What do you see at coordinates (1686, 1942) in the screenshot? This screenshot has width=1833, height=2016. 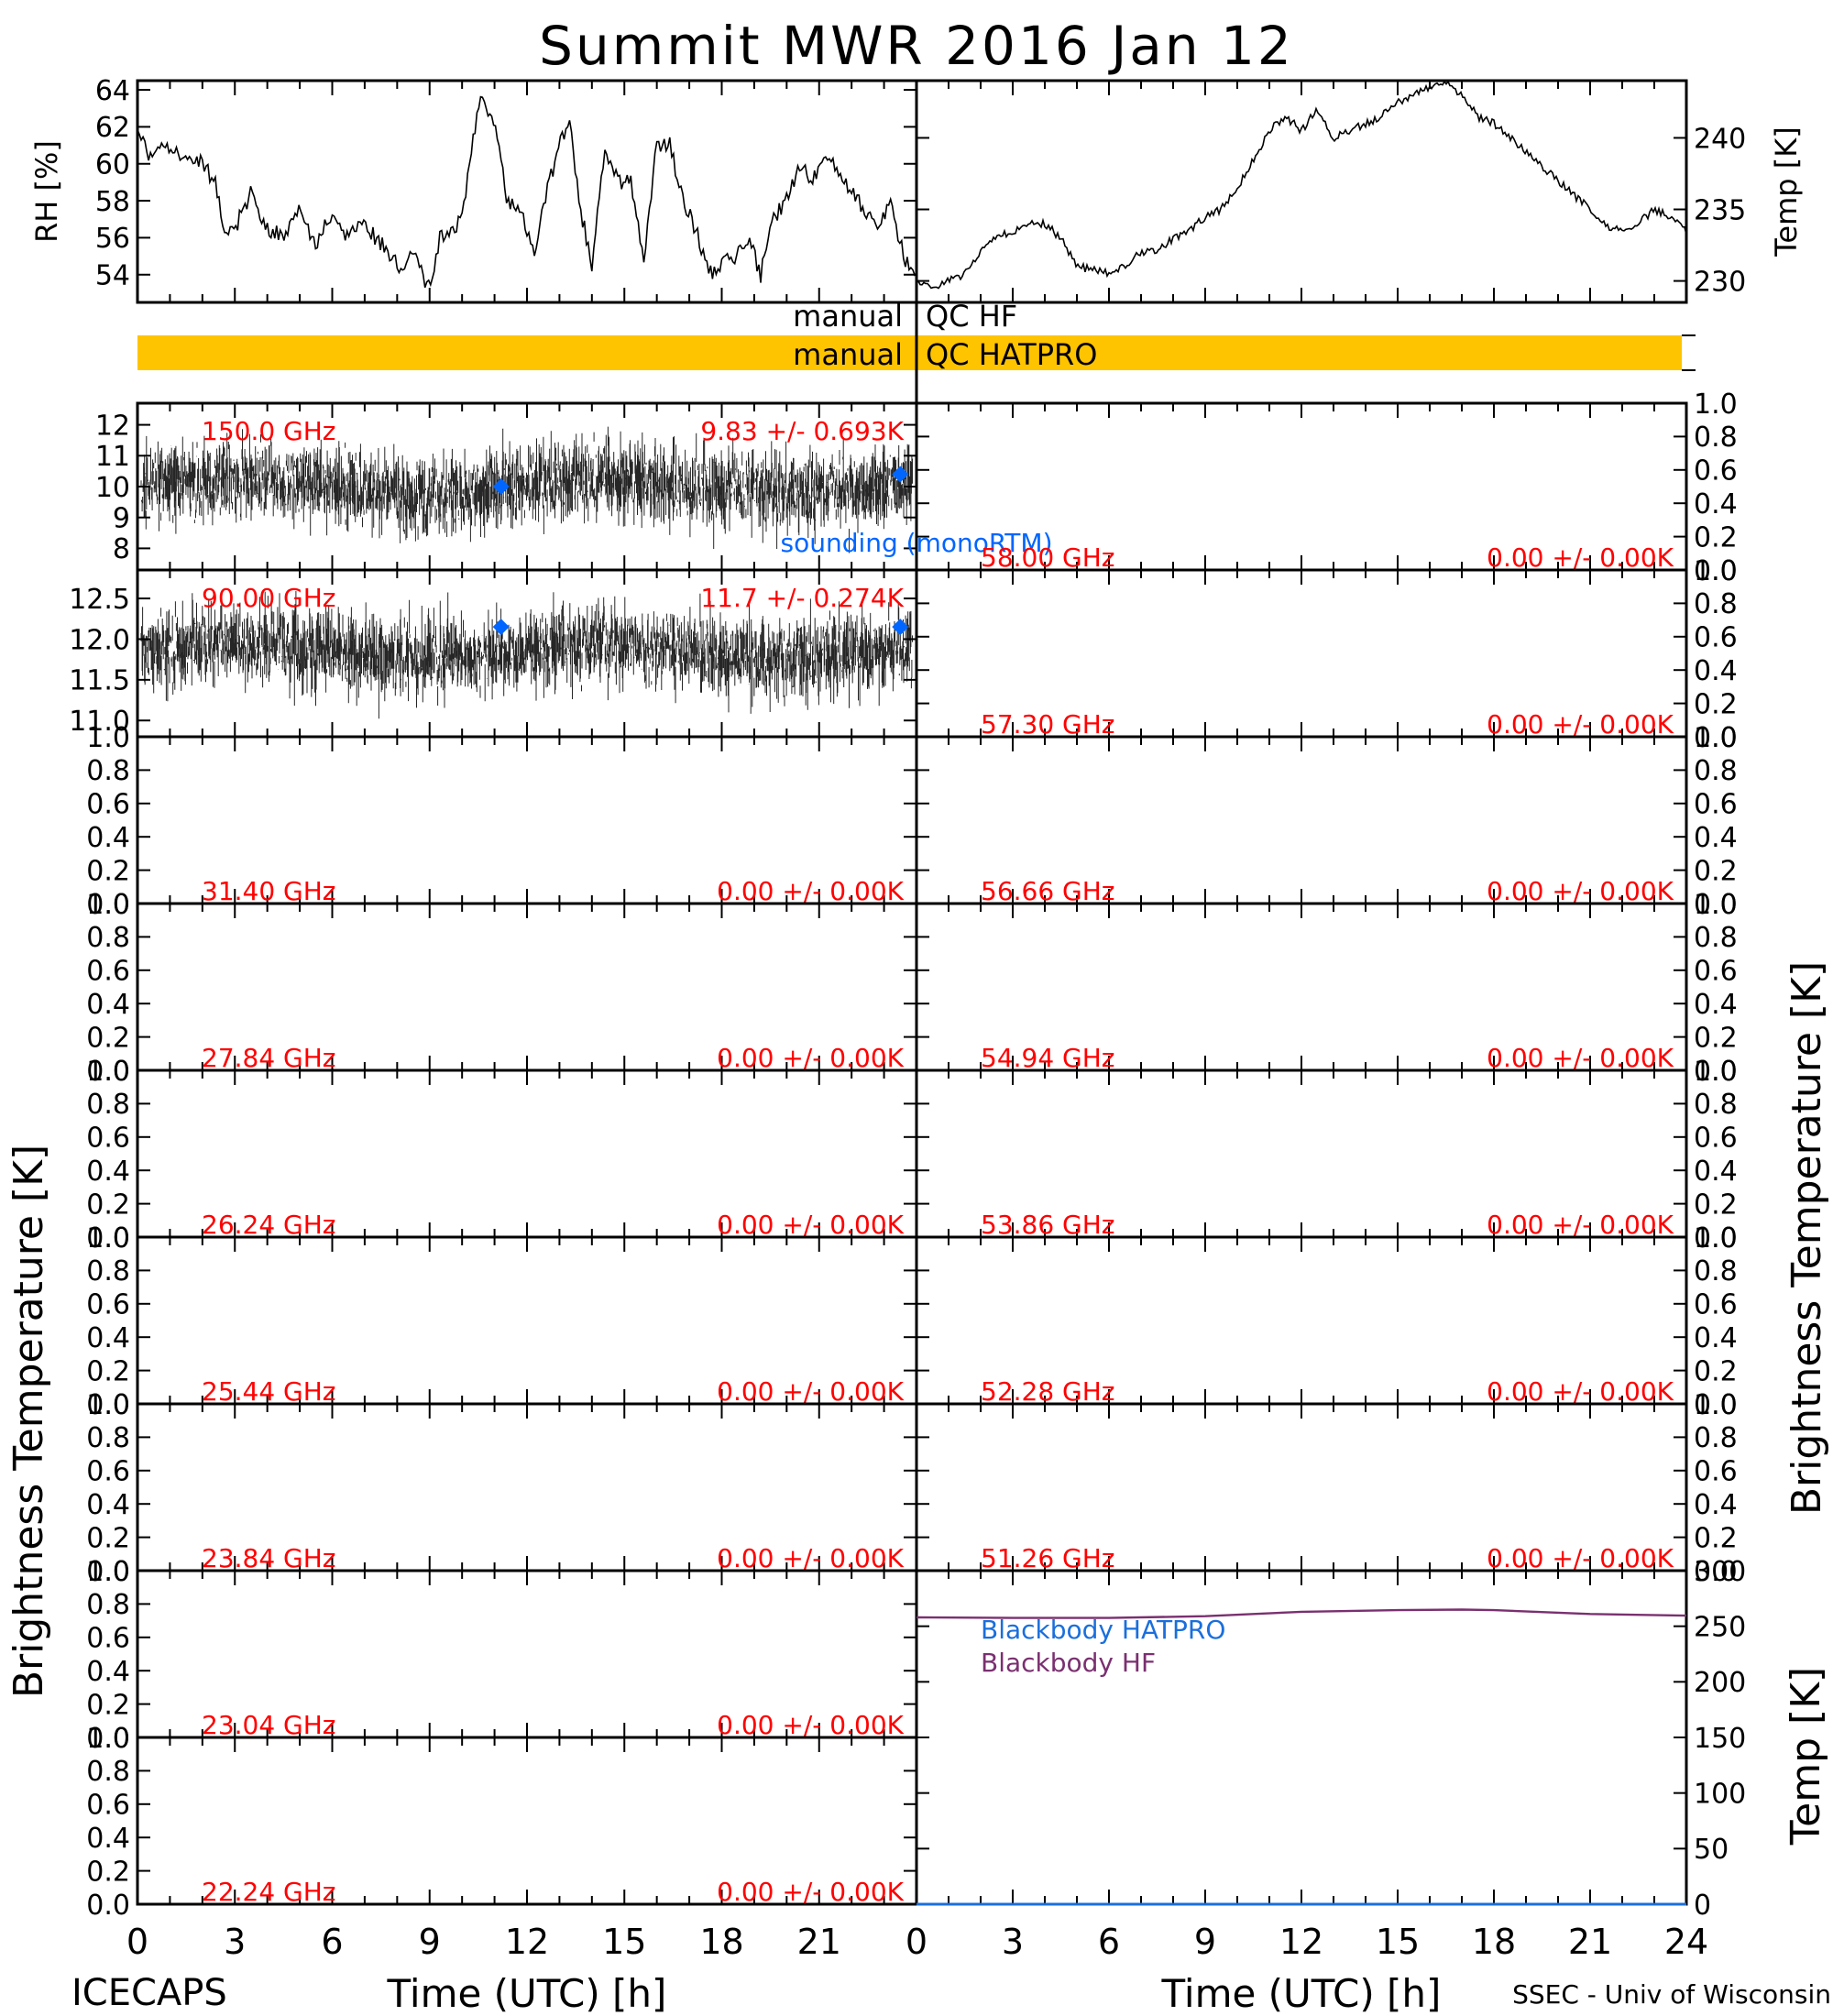 I see `right-x-tick-label: 24` at bounding box center [1686, 1942].